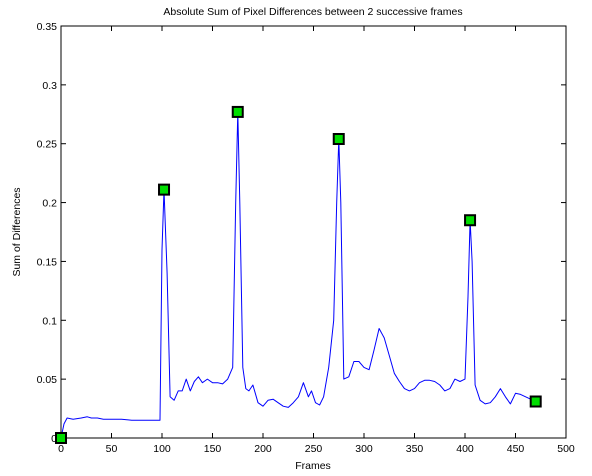 The height and width of the screenshot is (476, 592). I want to click on y-tick-label: 0, so click(54, 439).